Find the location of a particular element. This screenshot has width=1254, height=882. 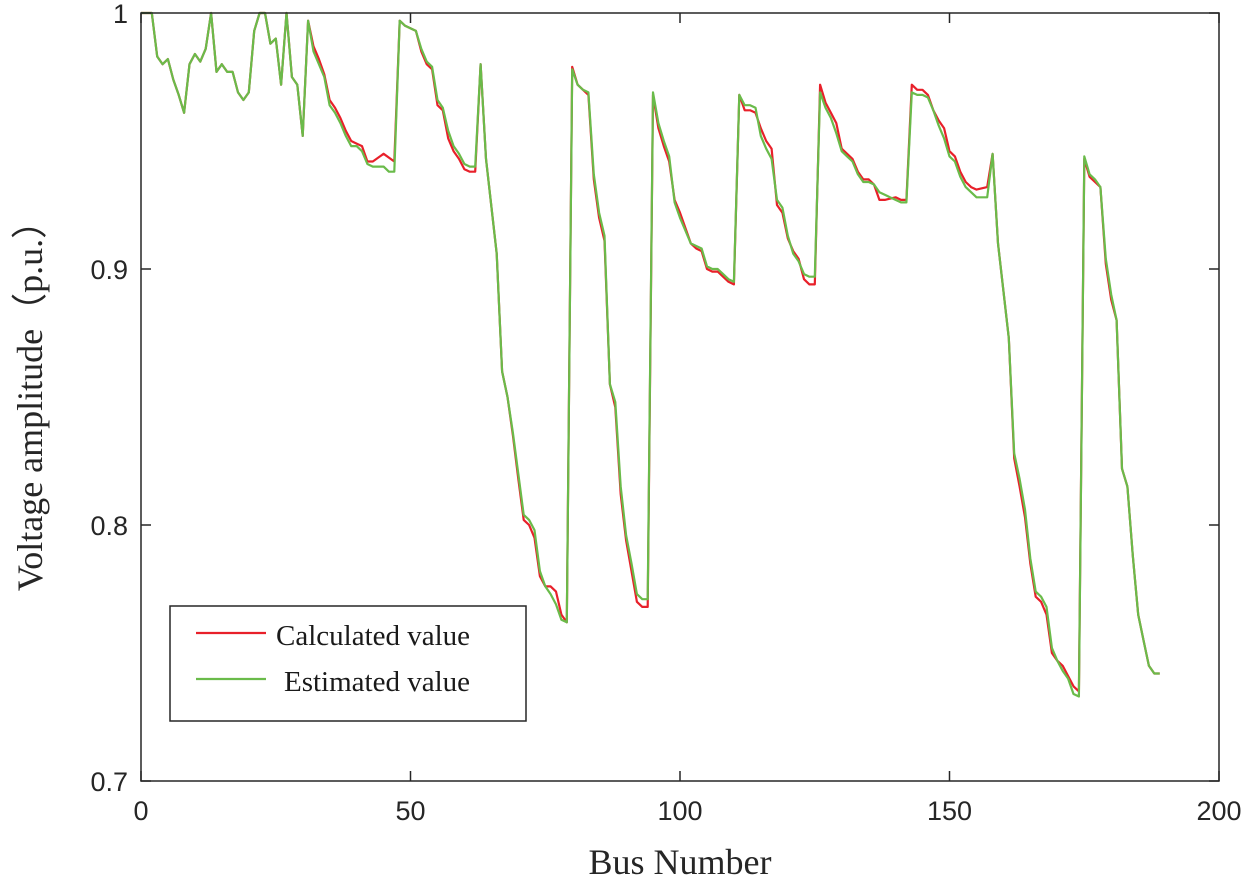

x-tick-label: 50 is located at coordinates (410, 811).